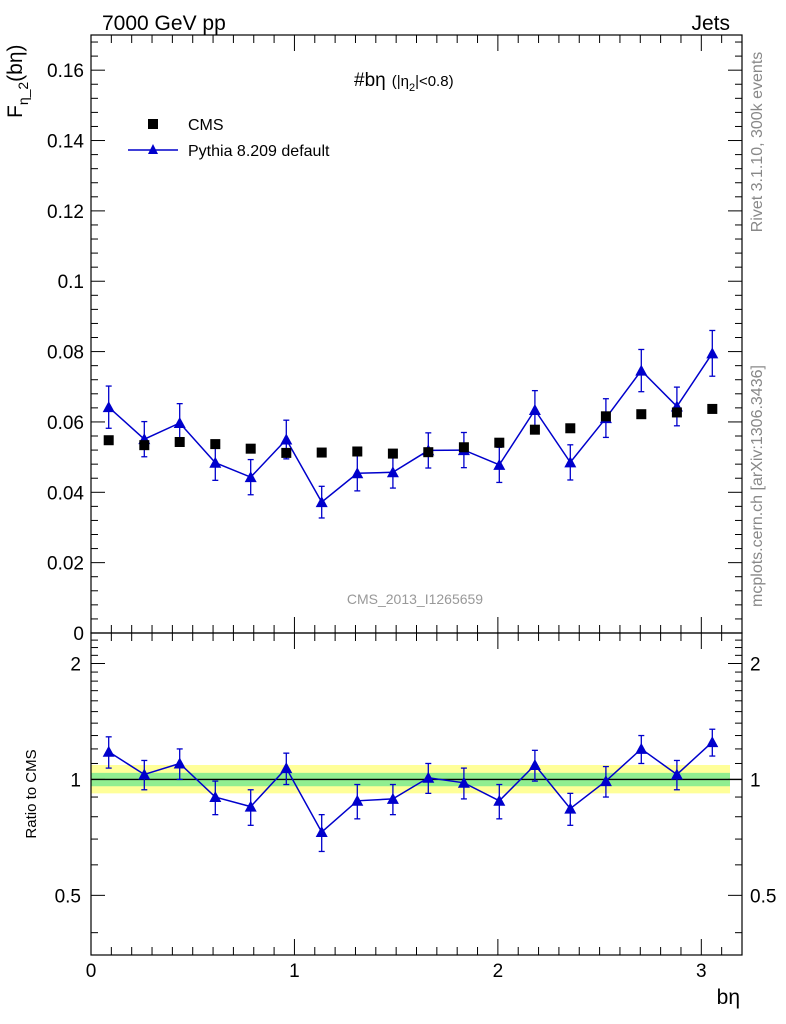 The height and width of the screenshot is (1024, 786). I want to click on main-y-tick-label: 0.08, so click(65, 353).